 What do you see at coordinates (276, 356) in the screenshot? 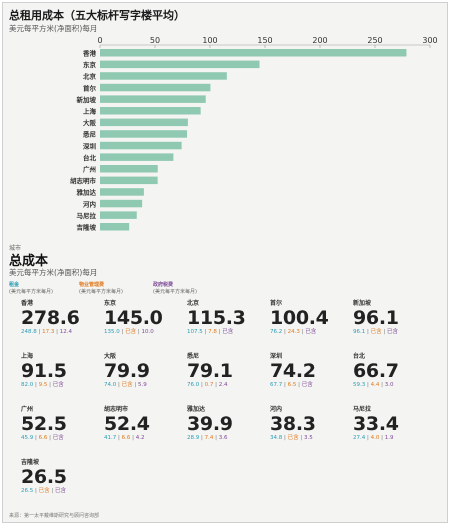
I see `city-name: 深圳` at bounding box center [276, 356].